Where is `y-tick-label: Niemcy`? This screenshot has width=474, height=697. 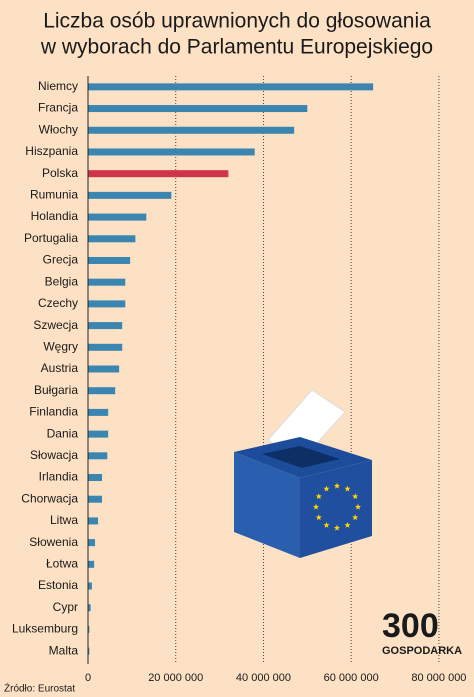
y-tick-label: Niemcy is located at coordinates (58, 86).